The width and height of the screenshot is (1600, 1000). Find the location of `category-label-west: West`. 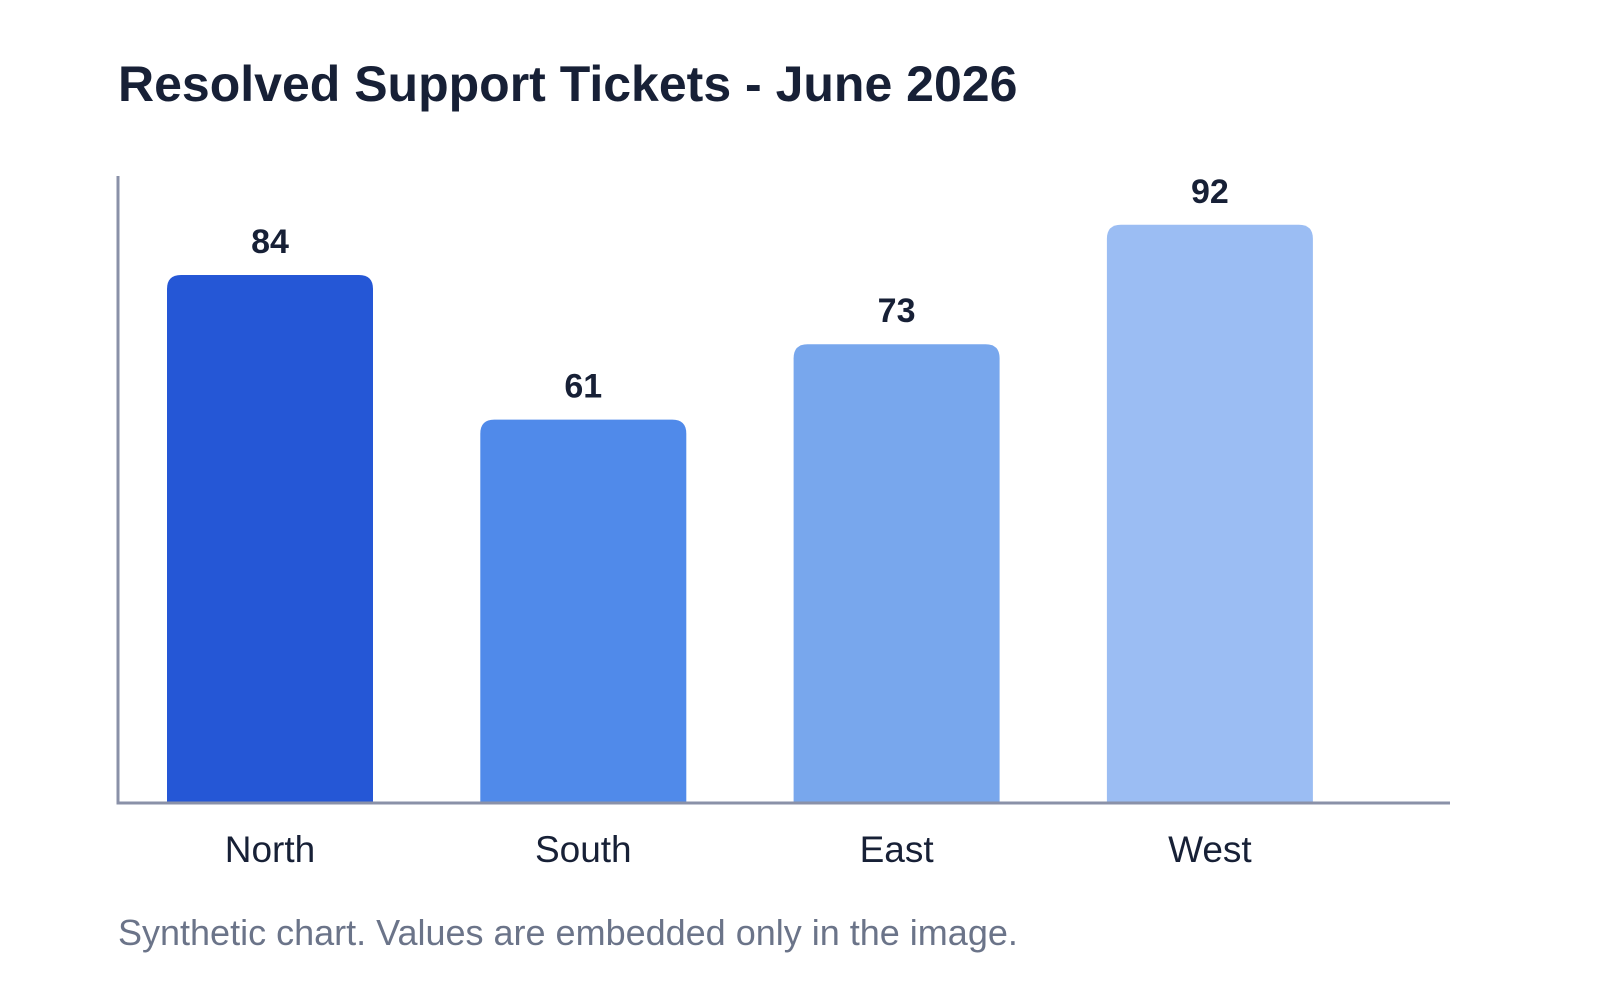

category-label-west: West is located at coordinates (1210, 849).